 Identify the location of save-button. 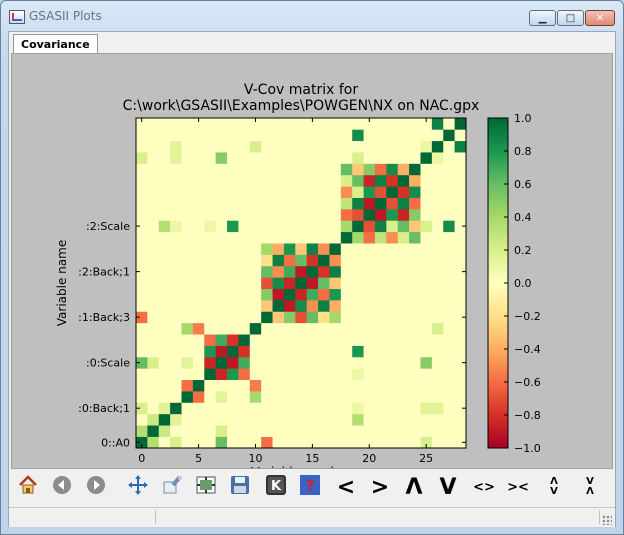
(240, 487).